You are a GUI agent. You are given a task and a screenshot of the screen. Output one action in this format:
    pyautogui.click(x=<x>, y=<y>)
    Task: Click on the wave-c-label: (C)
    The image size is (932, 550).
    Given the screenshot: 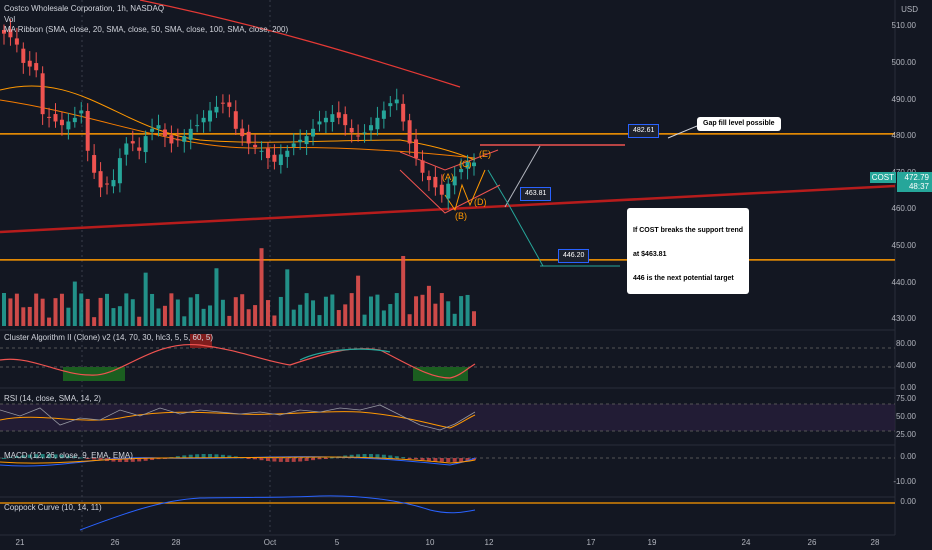 What is the action you would take?
    pyautogui.click(x=465, y=164)
    